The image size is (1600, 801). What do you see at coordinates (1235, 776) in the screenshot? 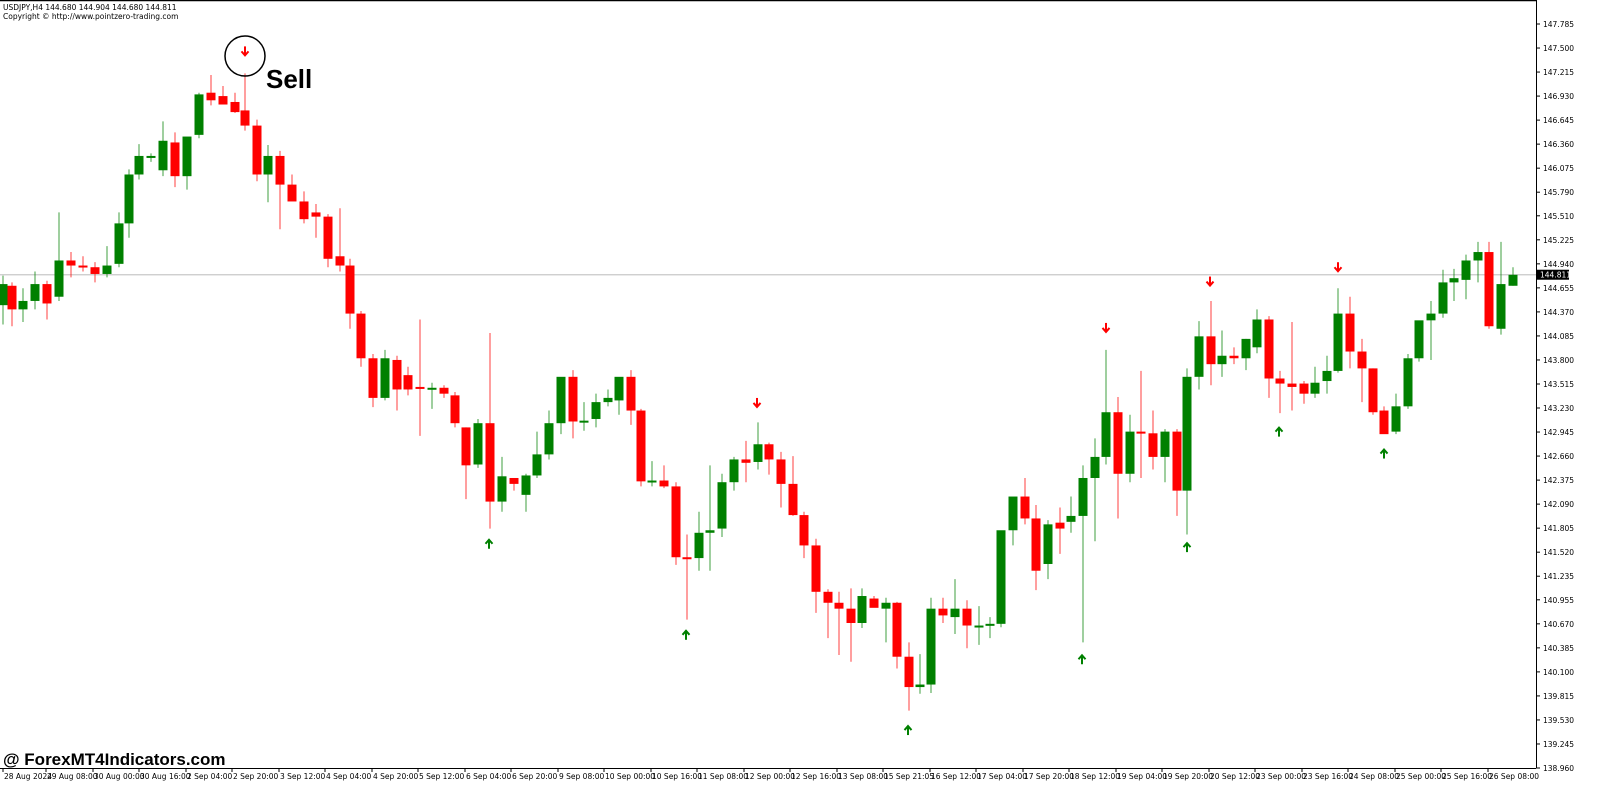
I see `x-tick-label: 20 Sep 12:00` at bounding box center [1235, 776].